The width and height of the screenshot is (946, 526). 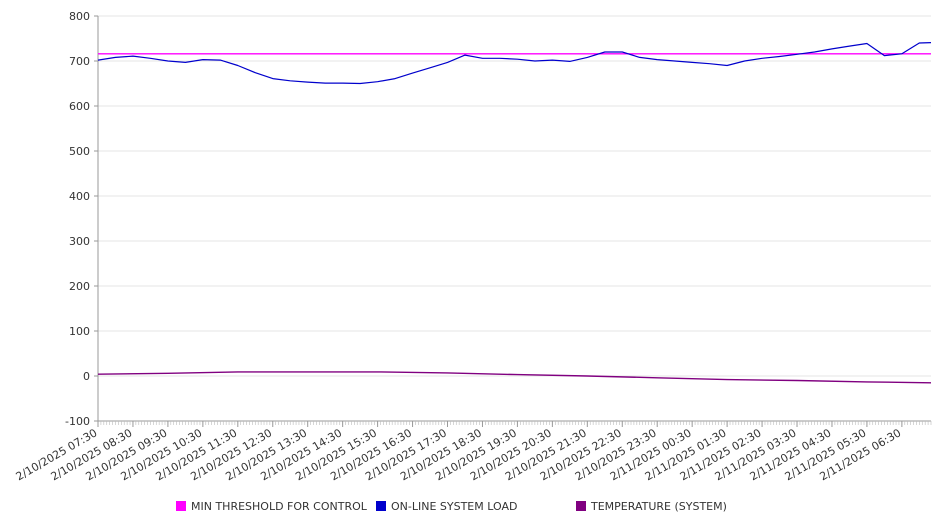 What do you see at coordinates (79, 106) in the screenshot?
I see `y-tick-label: 600` at bounding box center [79, 106].